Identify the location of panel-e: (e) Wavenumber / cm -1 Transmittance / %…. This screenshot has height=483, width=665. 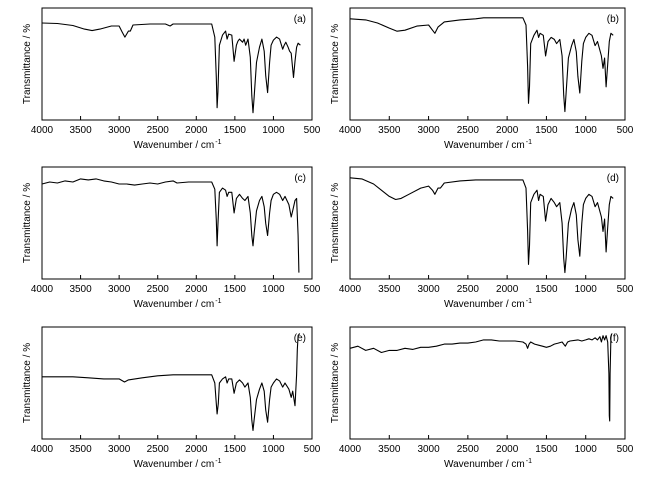
(171, 398).